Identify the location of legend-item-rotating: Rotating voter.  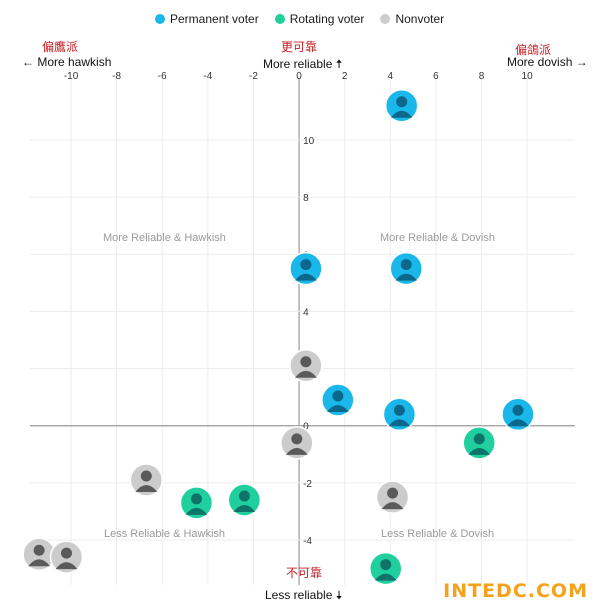
(319, 19).